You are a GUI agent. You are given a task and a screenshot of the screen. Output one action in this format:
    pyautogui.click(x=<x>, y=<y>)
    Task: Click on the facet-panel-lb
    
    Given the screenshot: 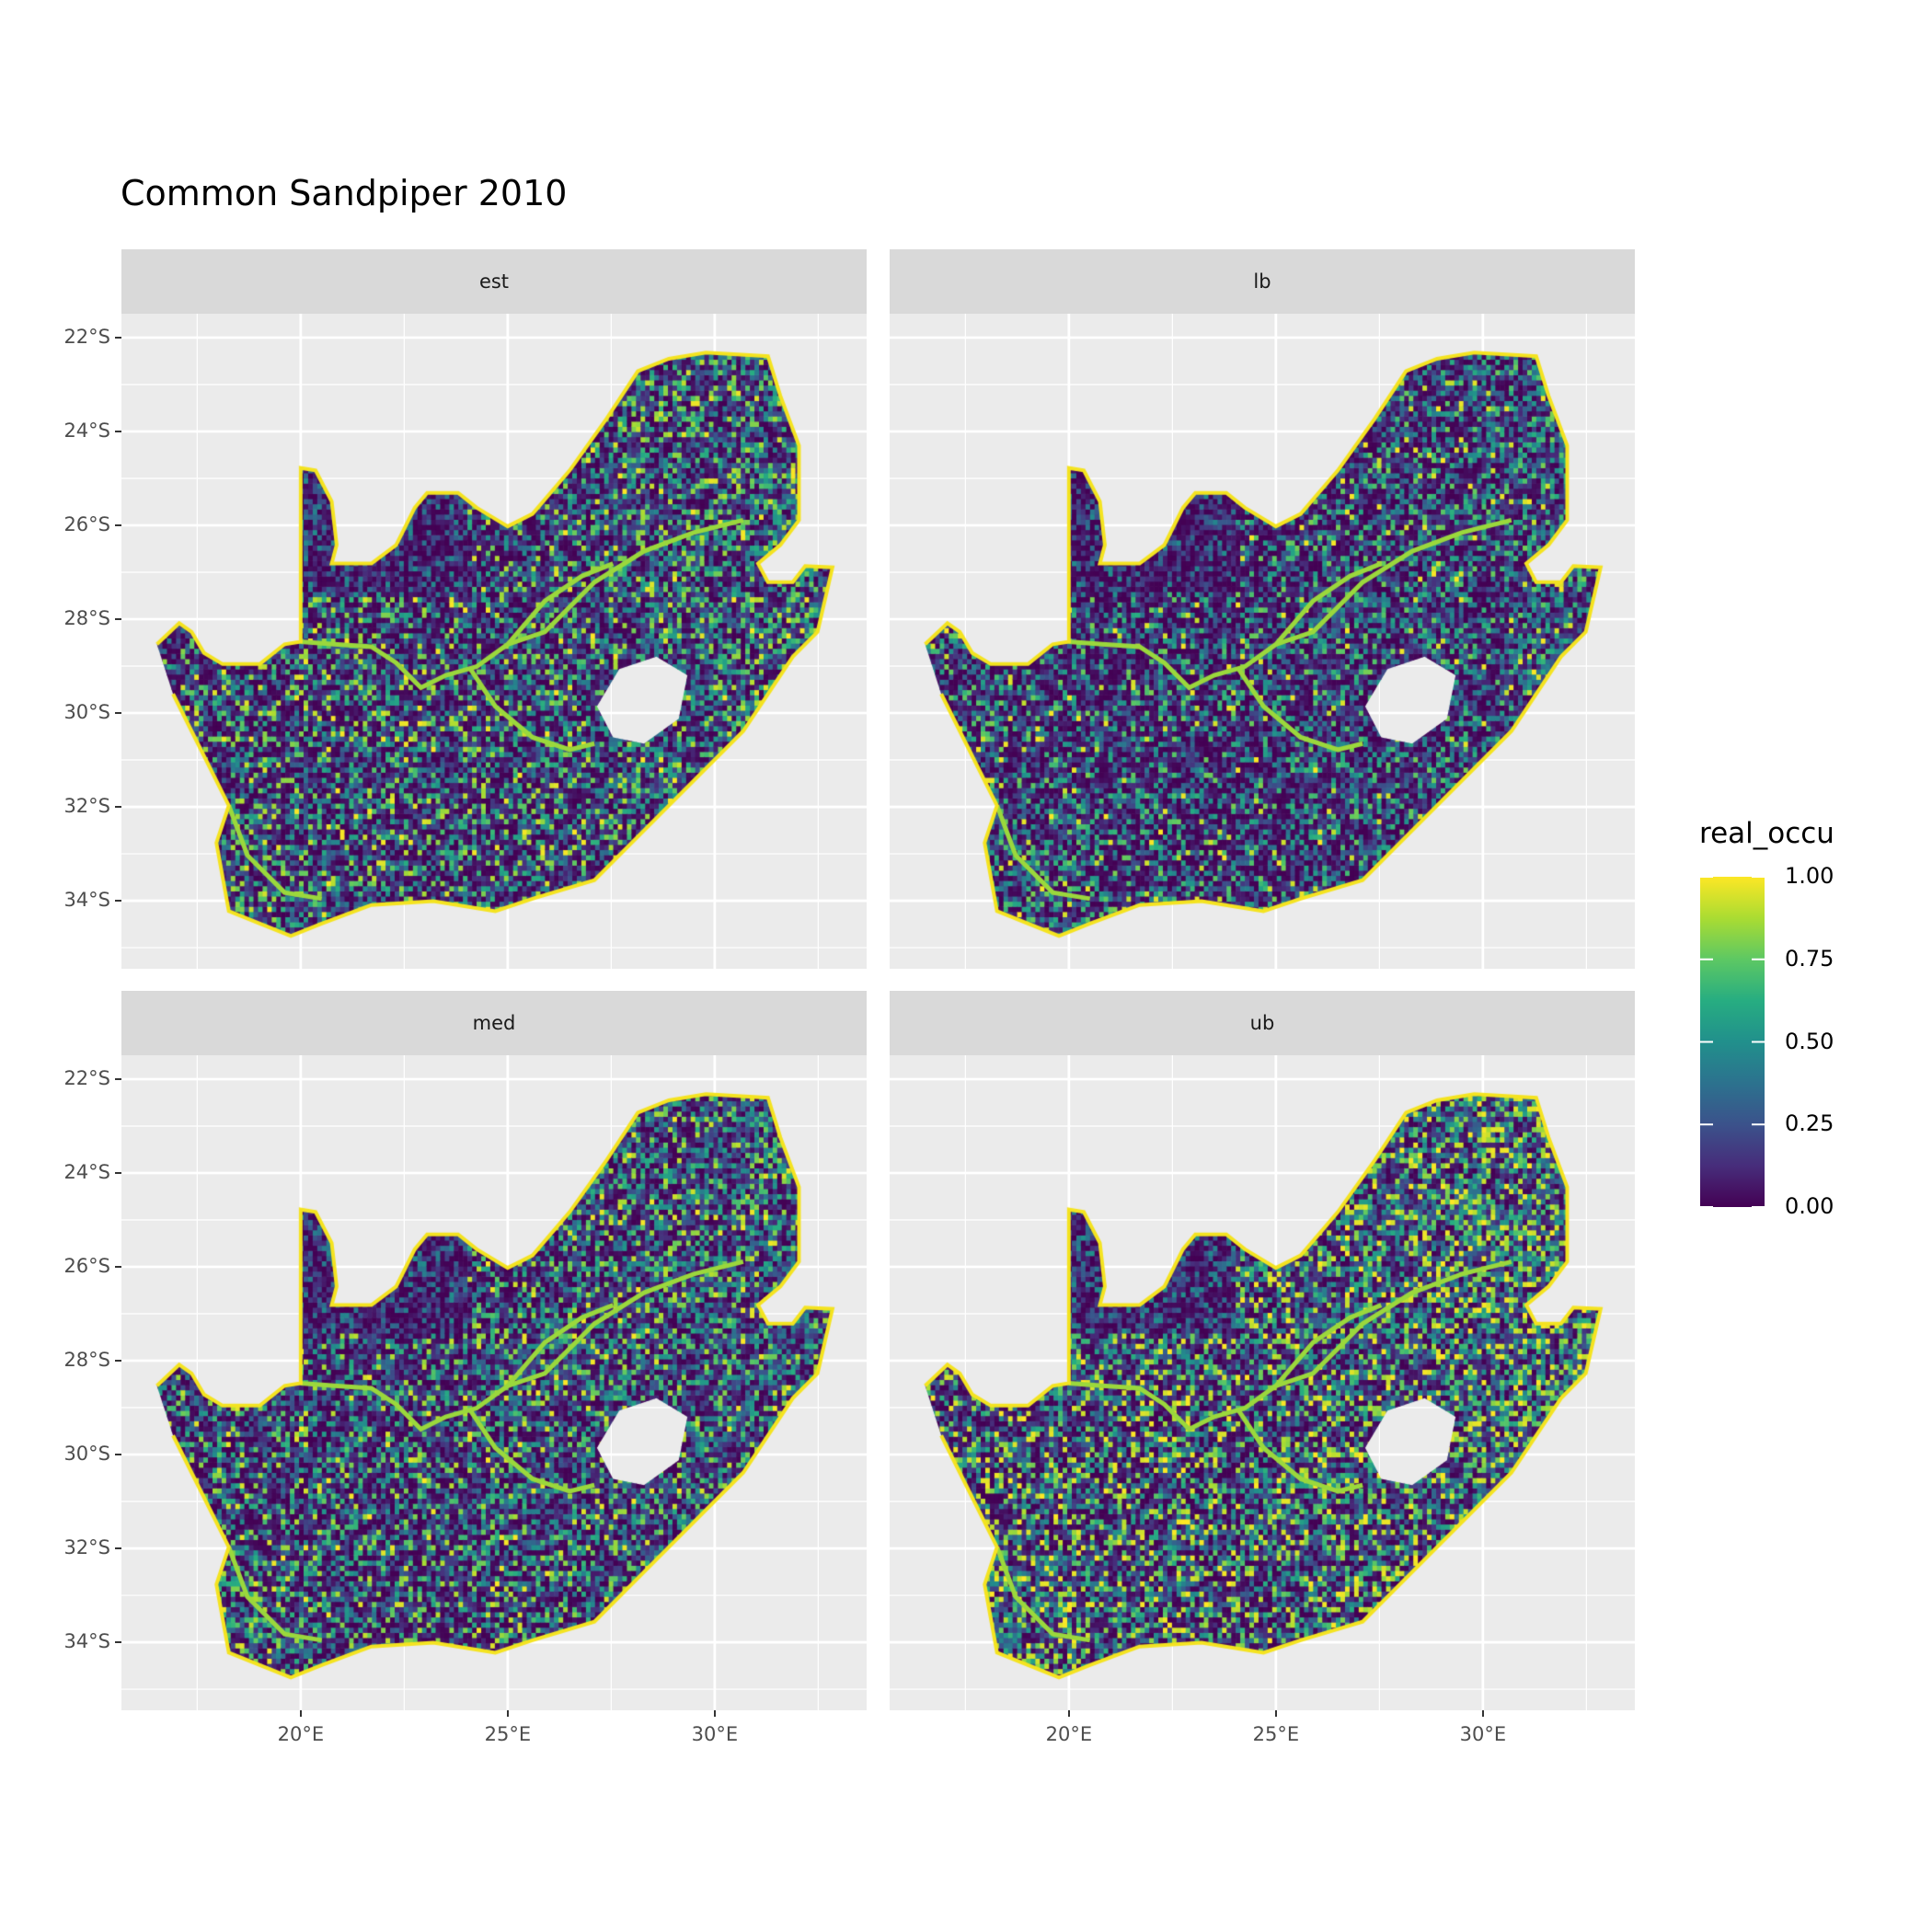 What is the action you would take?
    pyautogui.click(x=1262, y=641)
    